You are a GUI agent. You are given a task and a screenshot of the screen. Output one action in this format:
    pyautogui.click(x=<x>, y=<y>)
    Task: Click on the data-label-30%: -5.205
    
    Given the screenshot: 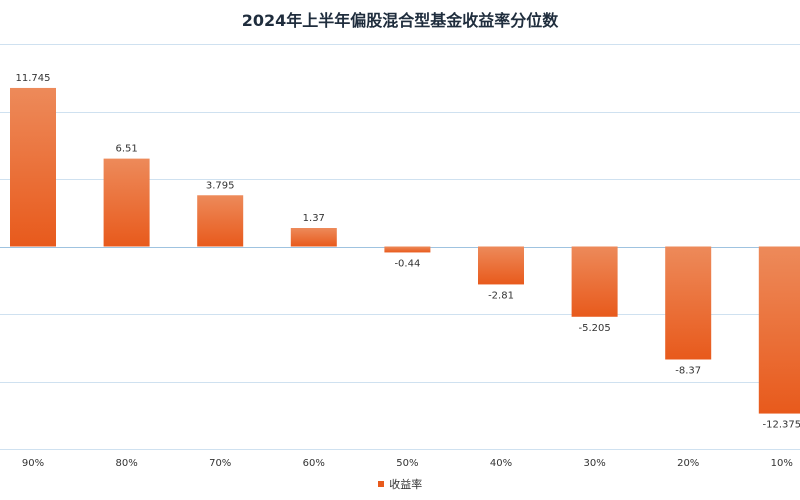 What is the action you would take?
    pyautogui.click(x=594, y=328)
    